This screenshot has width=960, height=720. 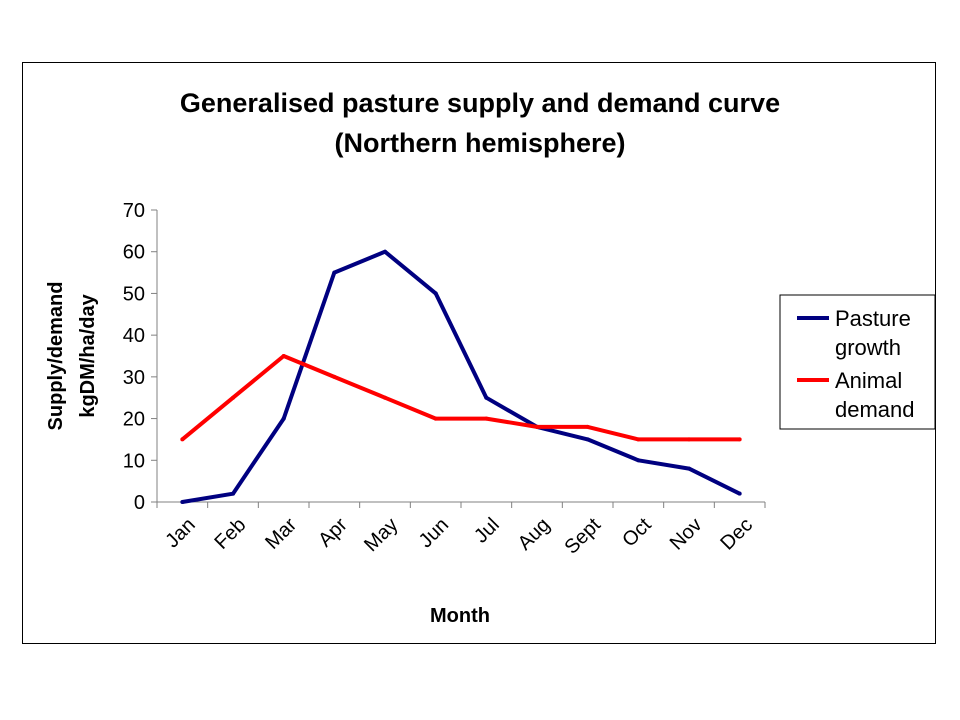 I want to click on y-tick-label: 30, so click(x=134, y=378).